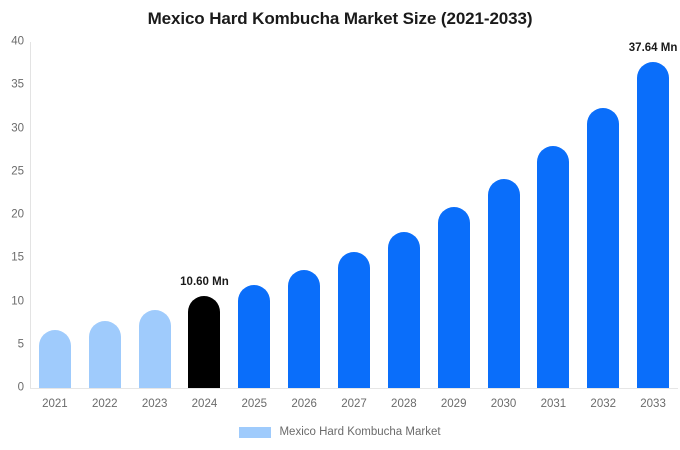 The height and width of the screenshot is (450, 680). What do you see at coordinates (204, 282) in the screenshot?
I see `value-label-2024: 10.60 Mn` at bounding box center [204, 282].